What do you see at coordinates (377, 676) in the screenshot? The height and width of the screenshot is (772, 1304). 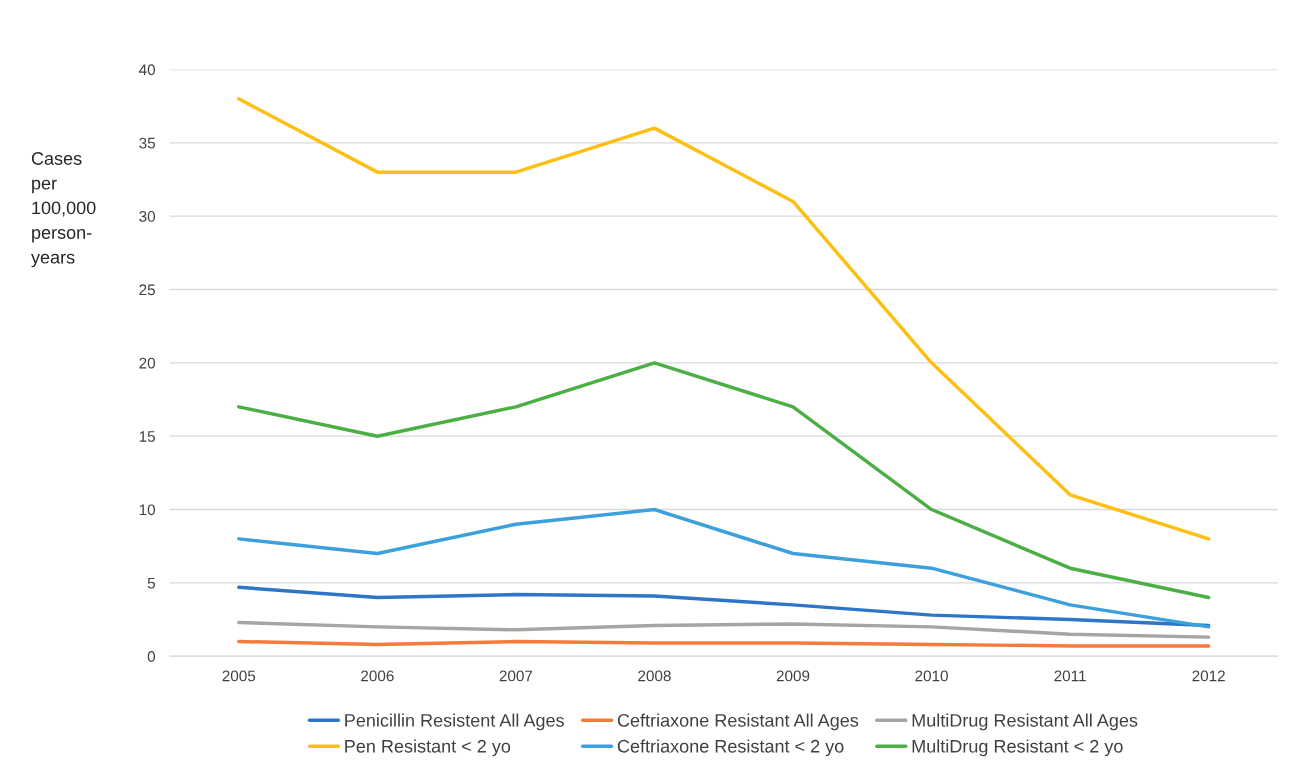 I see `x-tick-label: 2006` at bounding box center [377, 676].